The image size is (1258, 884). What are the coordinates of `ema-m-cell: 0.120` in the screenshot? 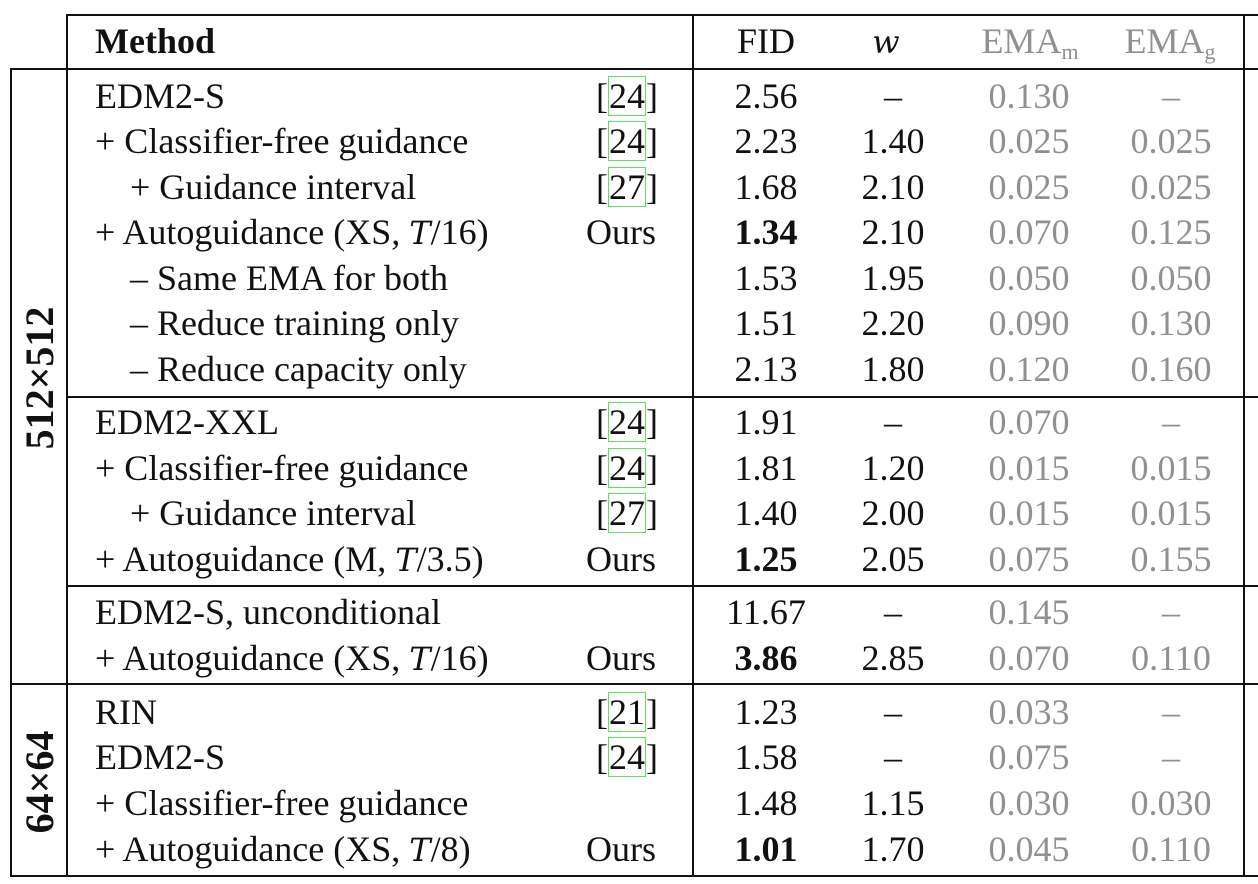 It's located at (1029, 369).